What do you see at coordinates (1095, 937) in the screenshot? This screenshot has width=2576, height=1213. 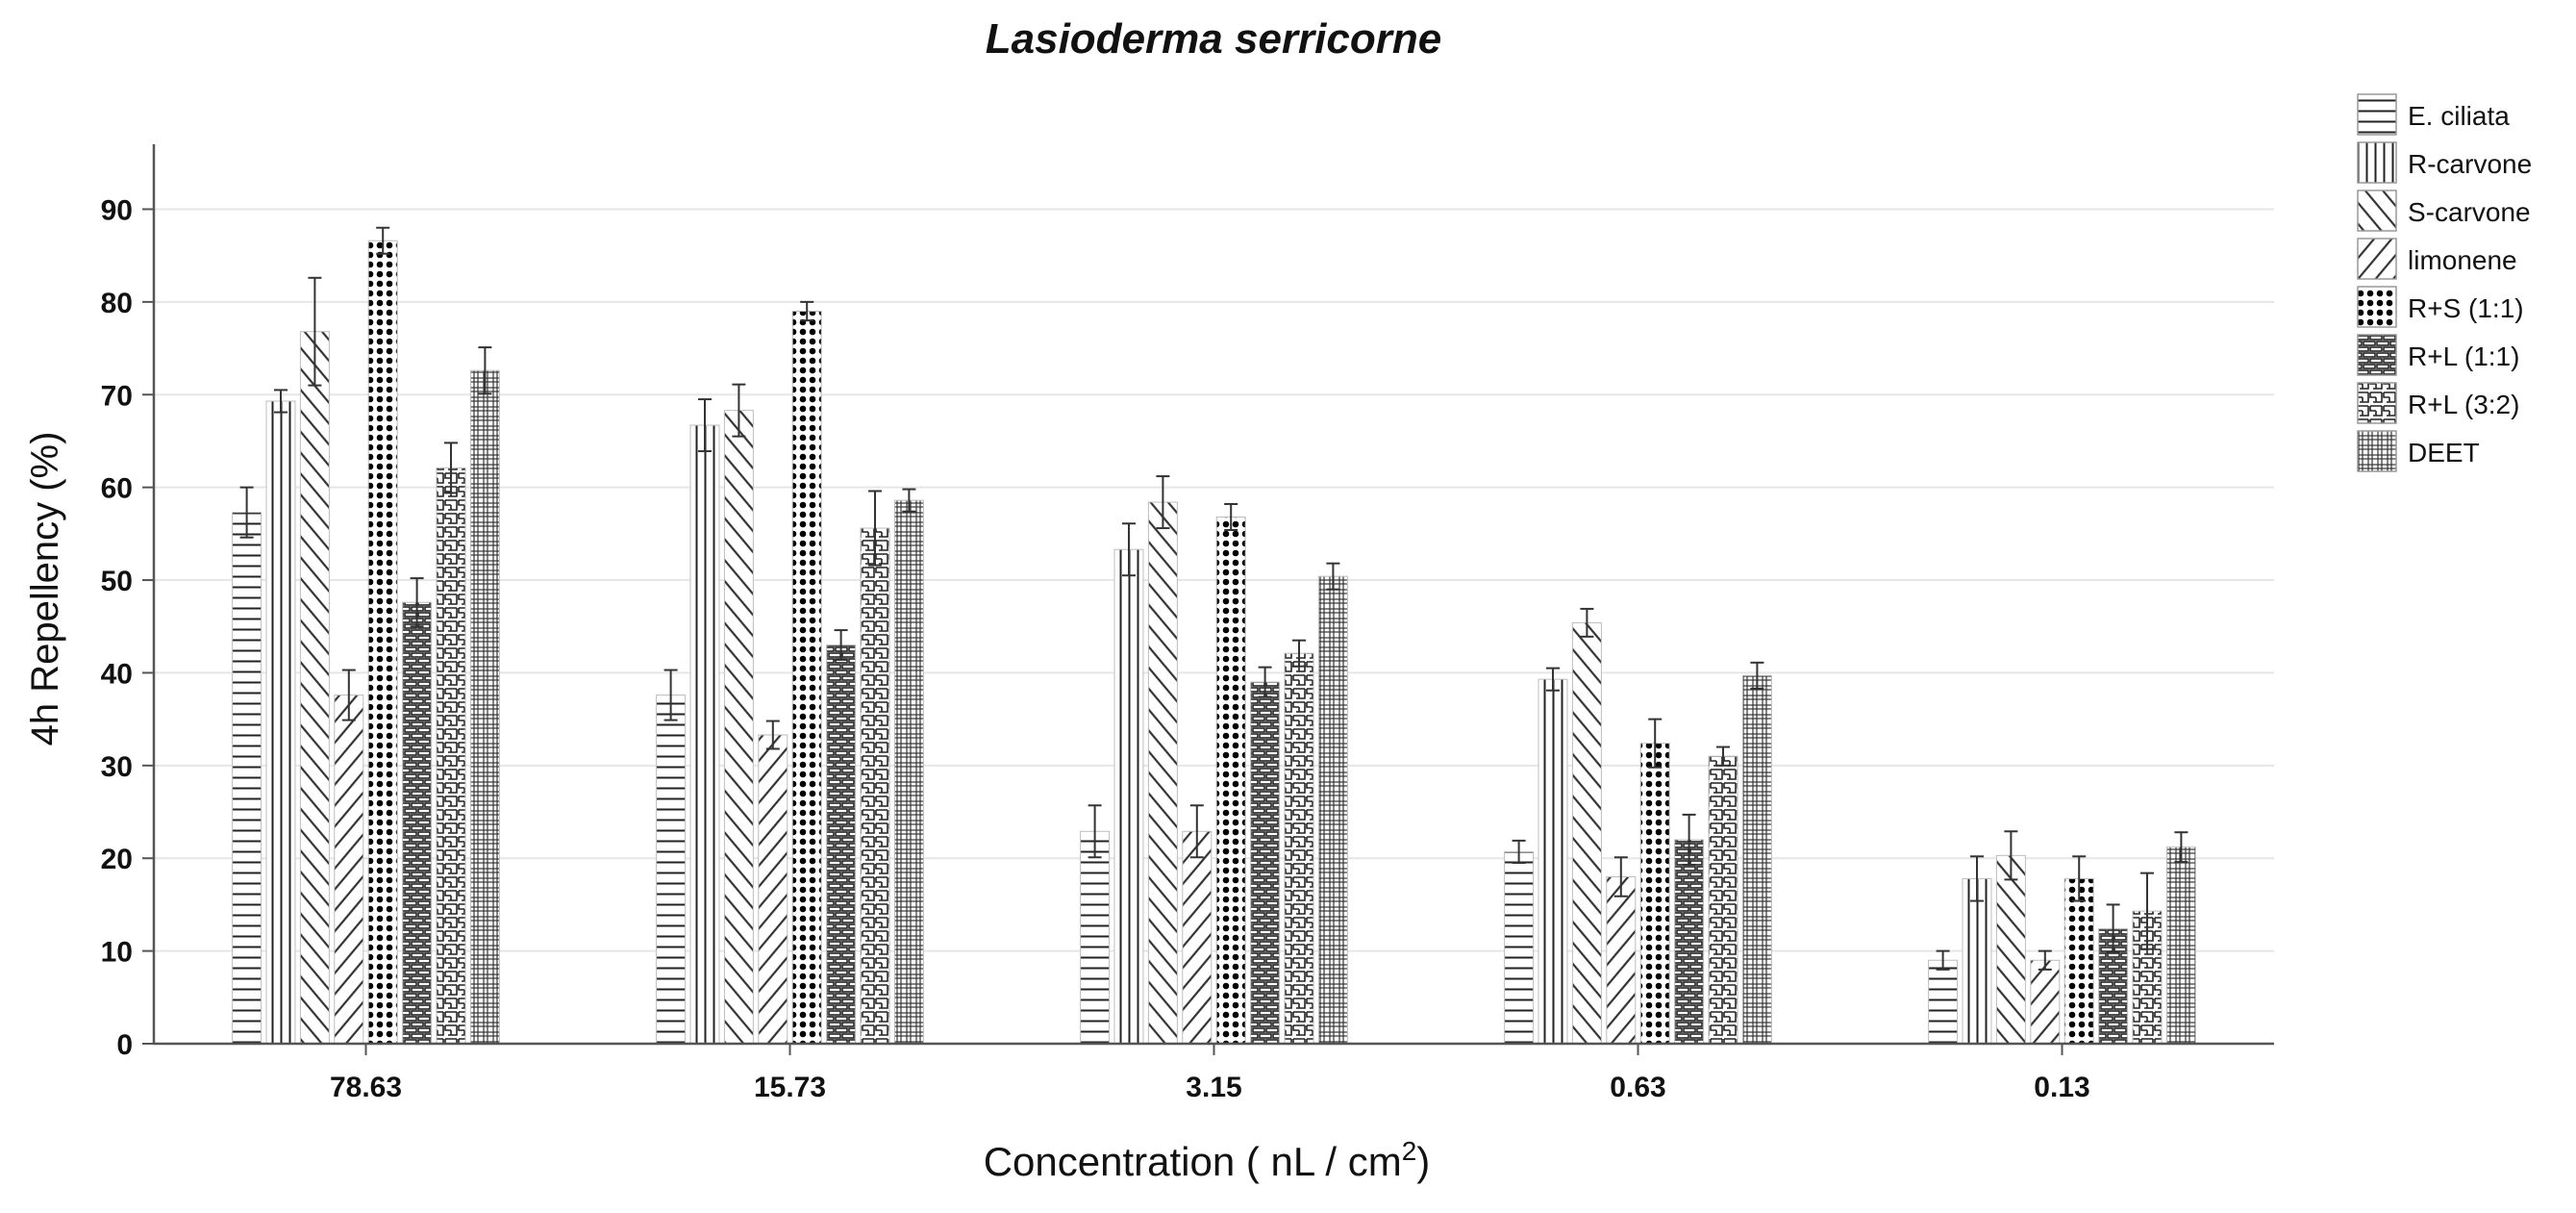 I see `bar-e-ciliata-3.15` at bounding box center [1095, 937].